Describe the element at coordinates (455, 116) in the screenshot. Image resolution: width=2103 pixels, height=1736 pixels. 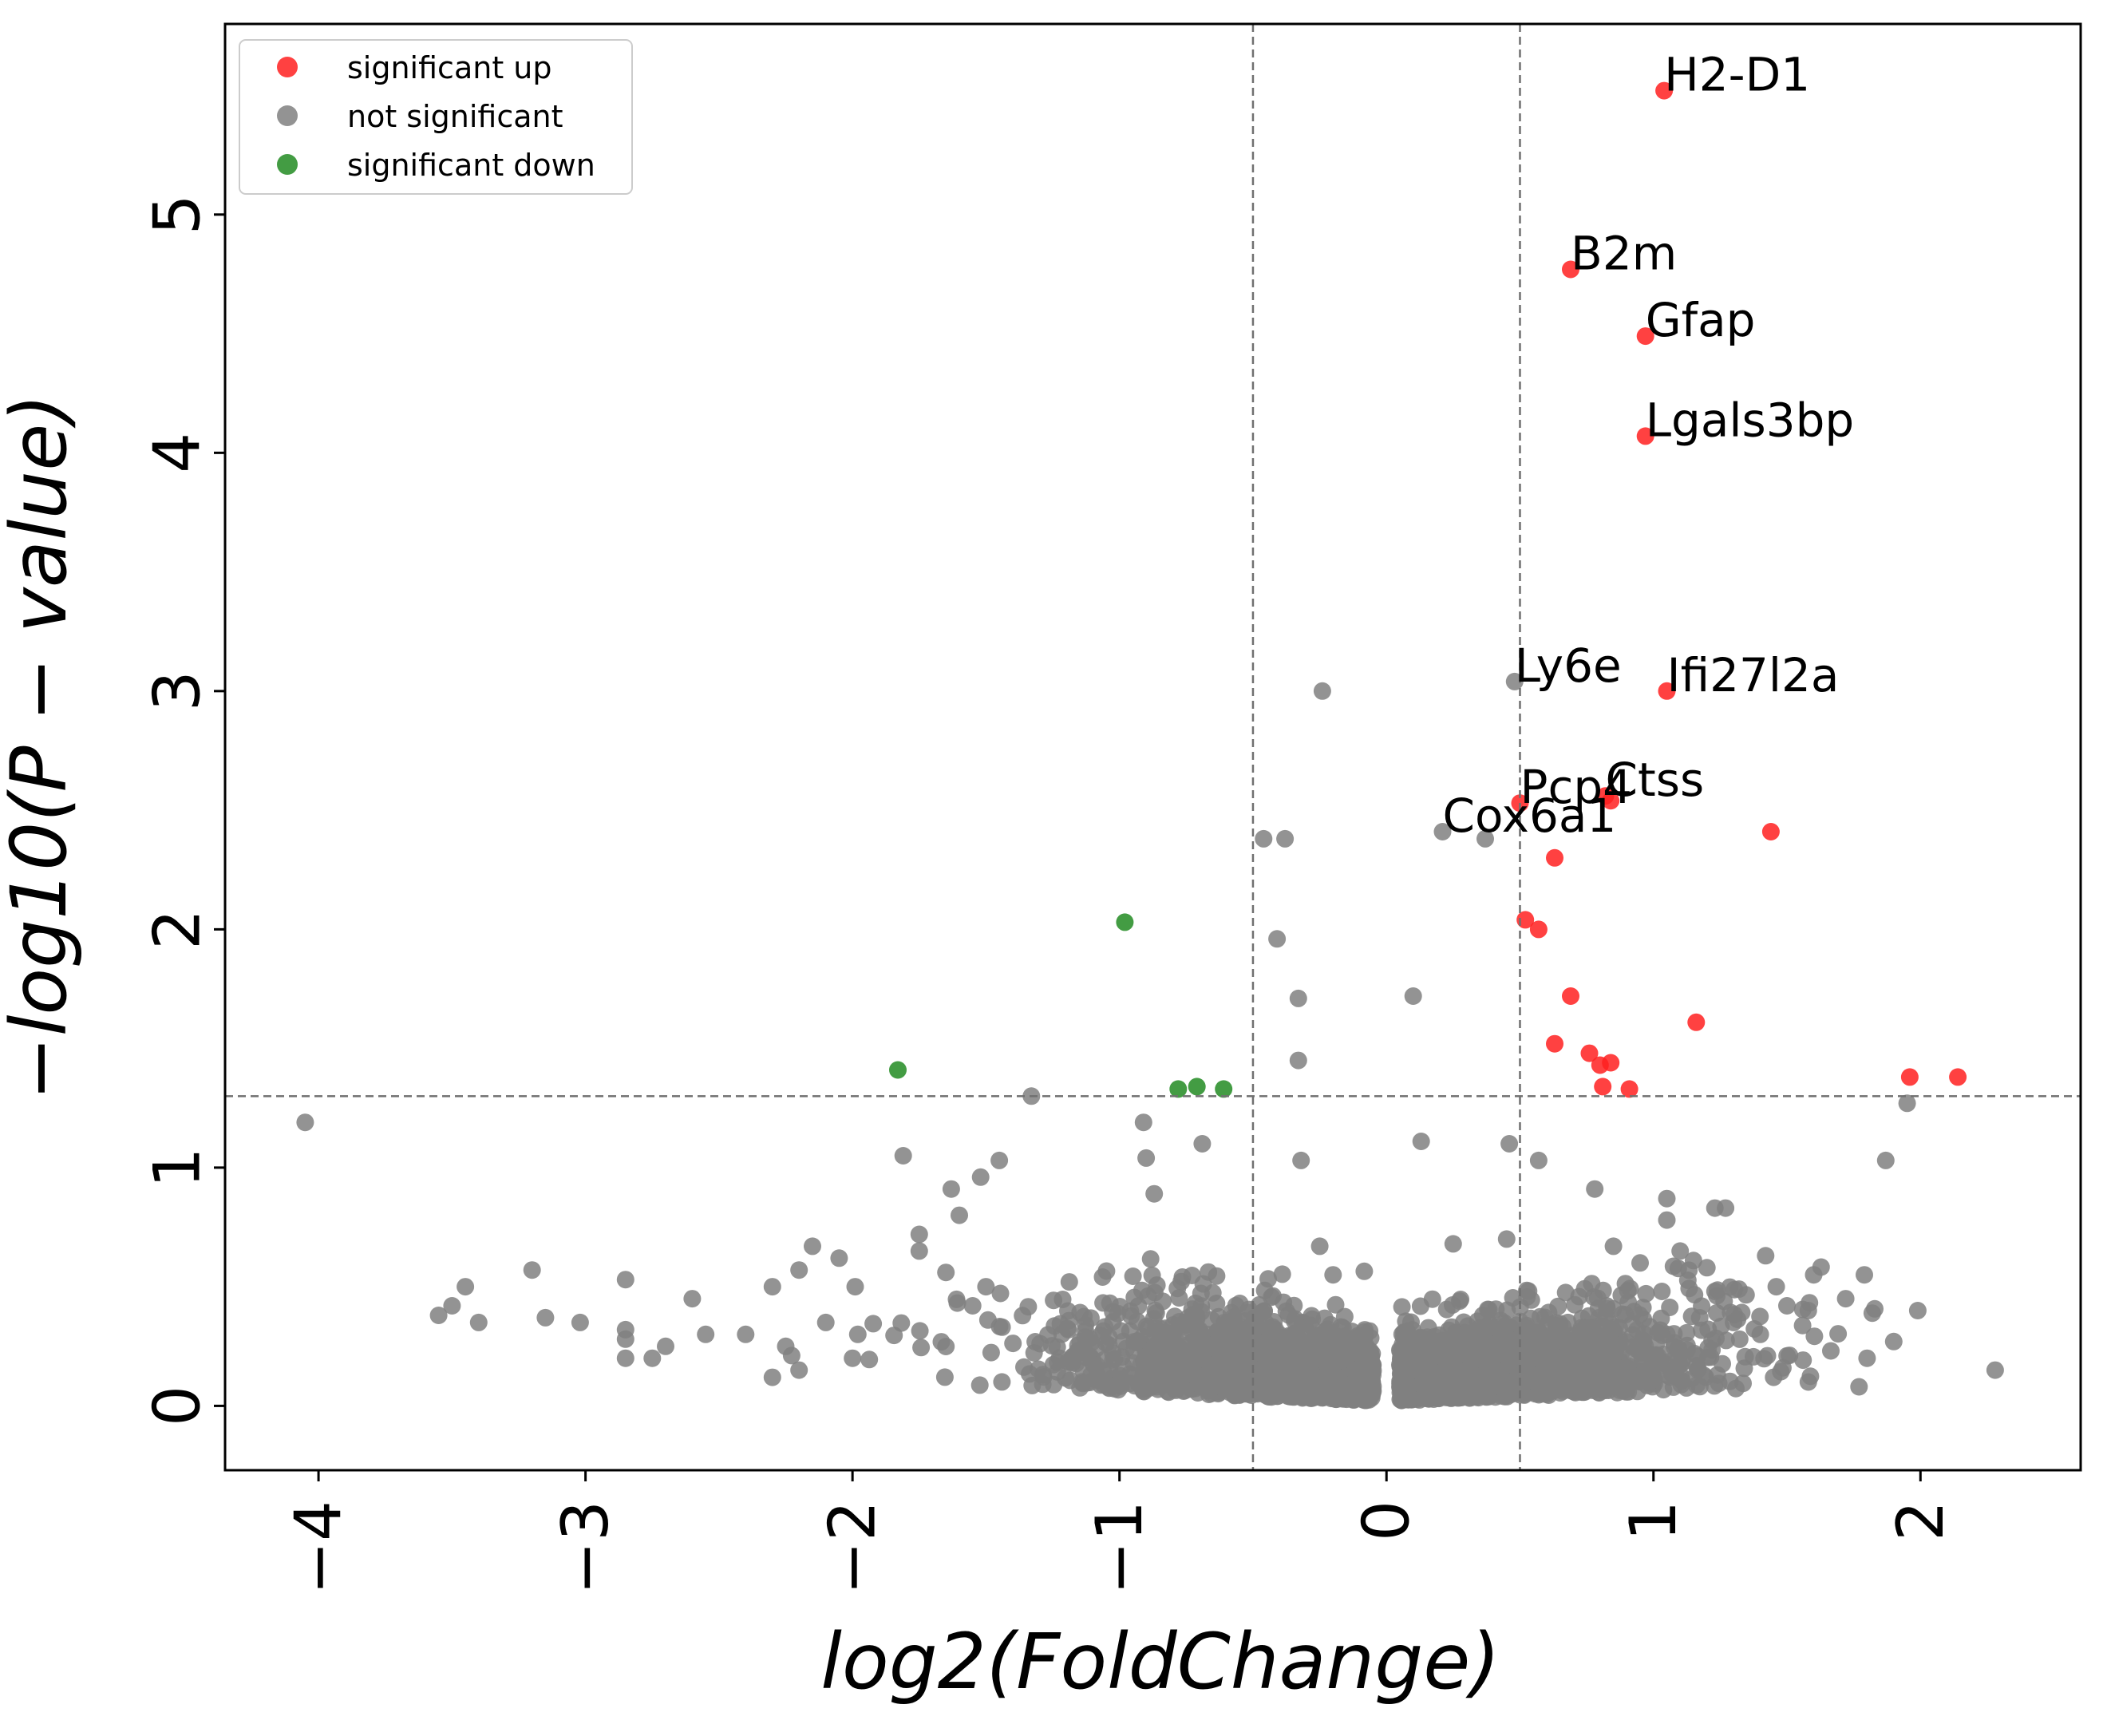
I see `legend-label-ns: not significant` at that location.